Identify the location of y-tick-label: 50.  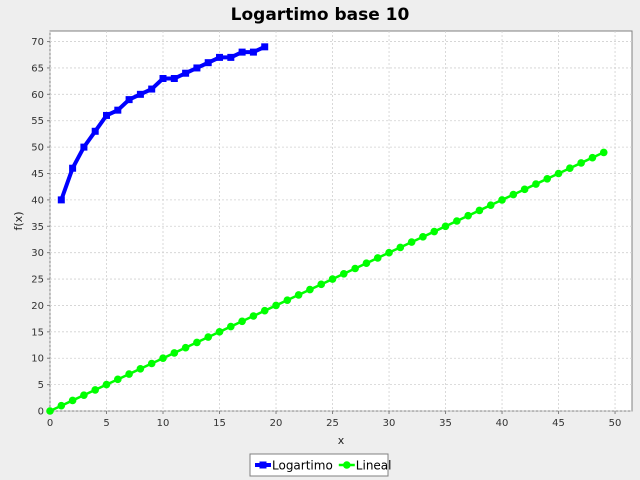
(37, 148).